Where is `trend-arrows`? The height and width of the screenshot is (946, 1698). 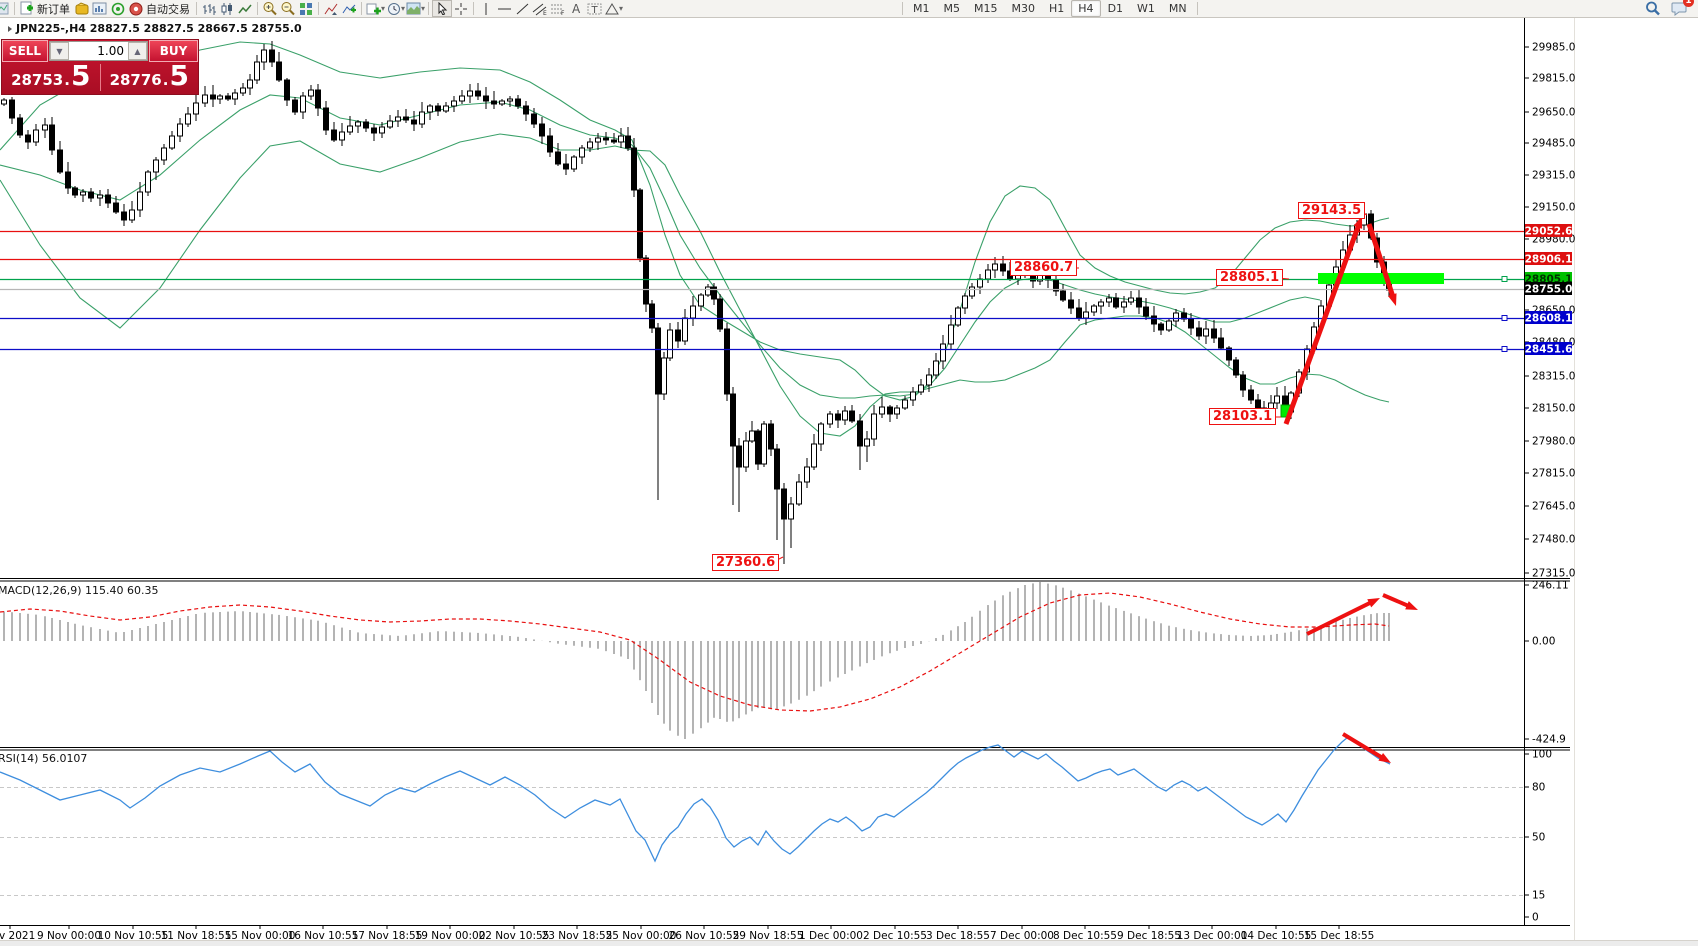 trend-arrows is located at coordinates (1350, 489).